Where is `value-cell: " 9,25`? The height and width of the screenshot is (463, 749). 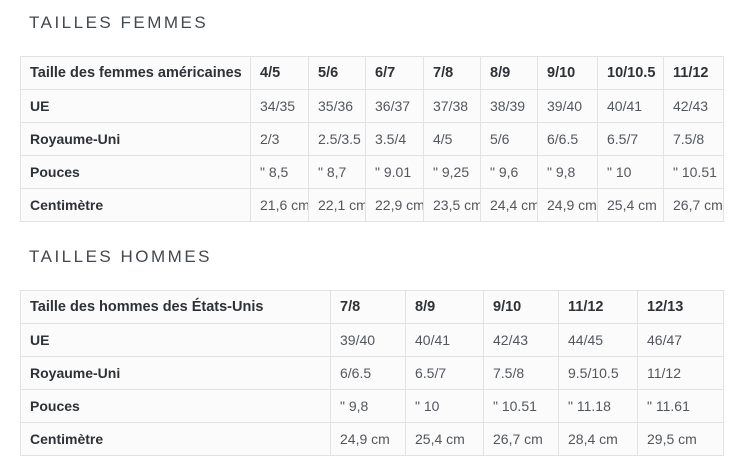
value-cell: " 9,25 is located at coordinates (452, 172).